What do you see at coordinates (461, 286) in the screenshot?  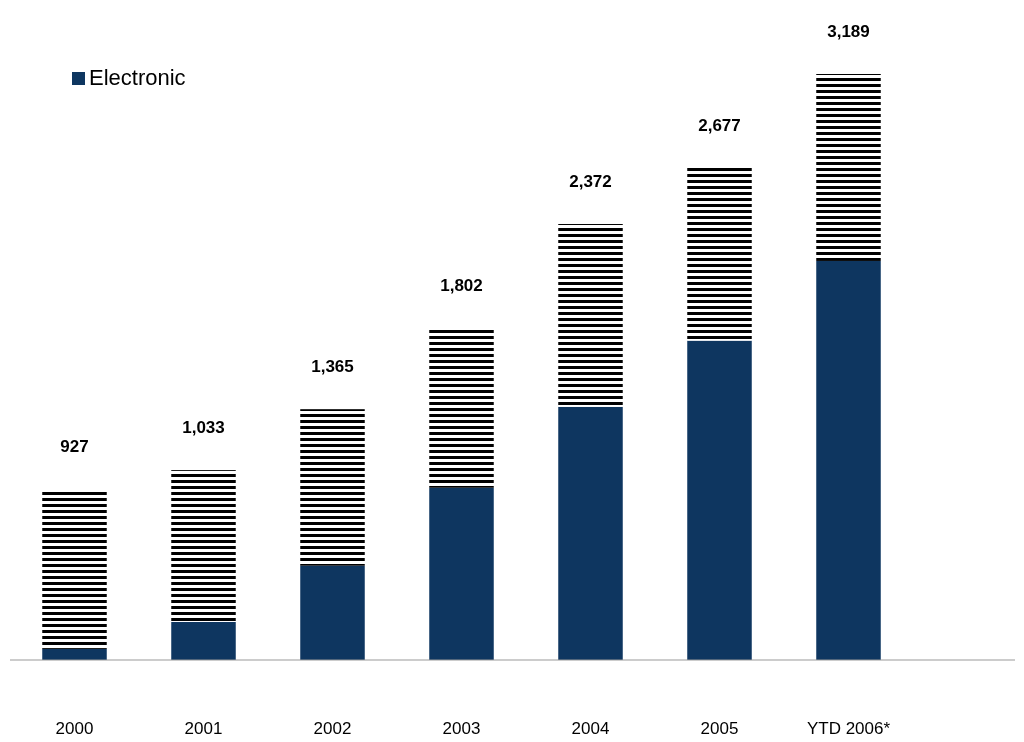 I see `annotation: 1,802` at bounding box center [461, 286].